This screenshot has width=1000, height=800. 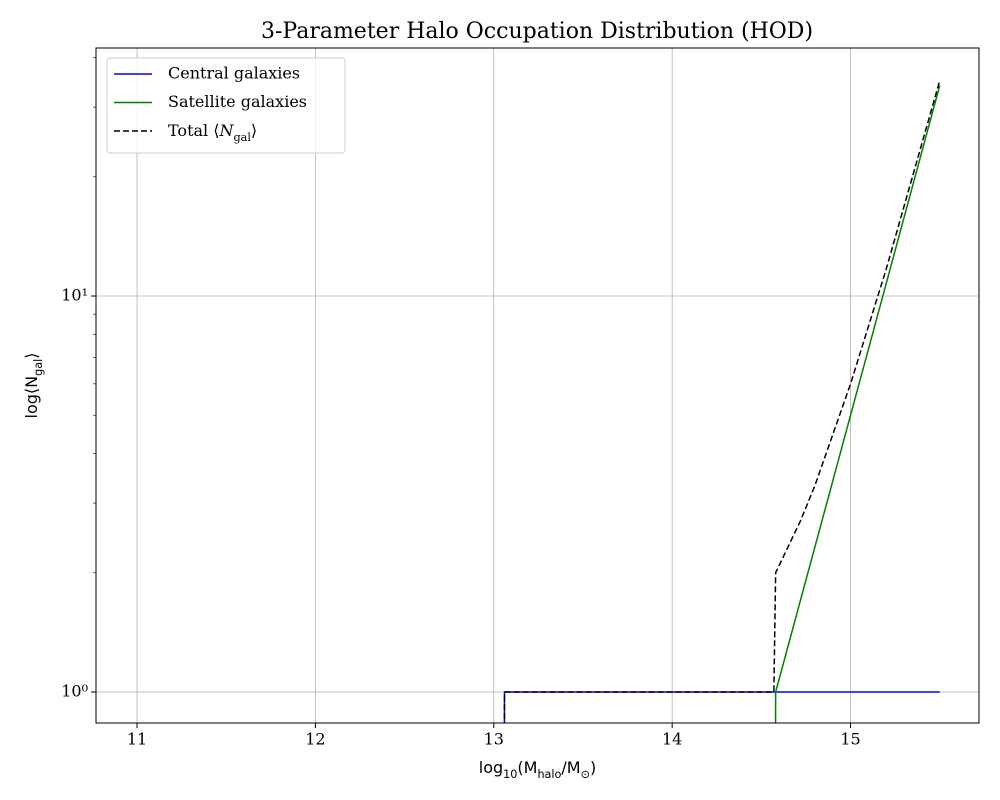 What do you see at coordinates (549, 774) in the screenshot?
I see `x-axis-label-part: halo` at bounding box center [549, 774].